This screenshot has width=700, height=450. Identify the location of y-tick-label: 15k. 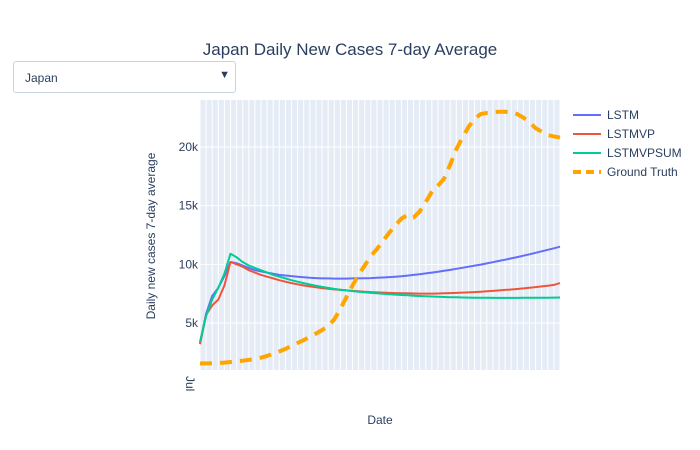
(189, 206).